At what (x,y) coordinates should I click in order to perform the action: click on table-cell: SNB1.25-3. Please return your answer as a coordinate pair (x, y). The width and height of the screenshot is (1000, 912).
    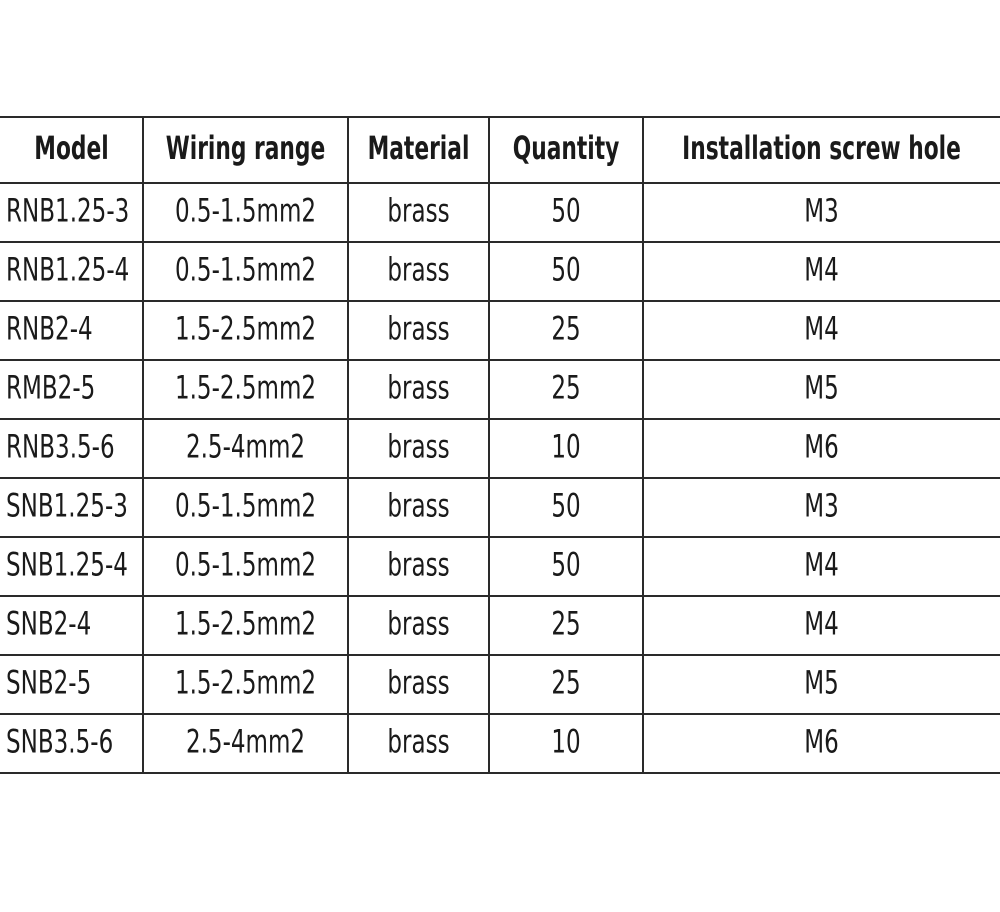
    Looking at the image, I should click on (67, 506).